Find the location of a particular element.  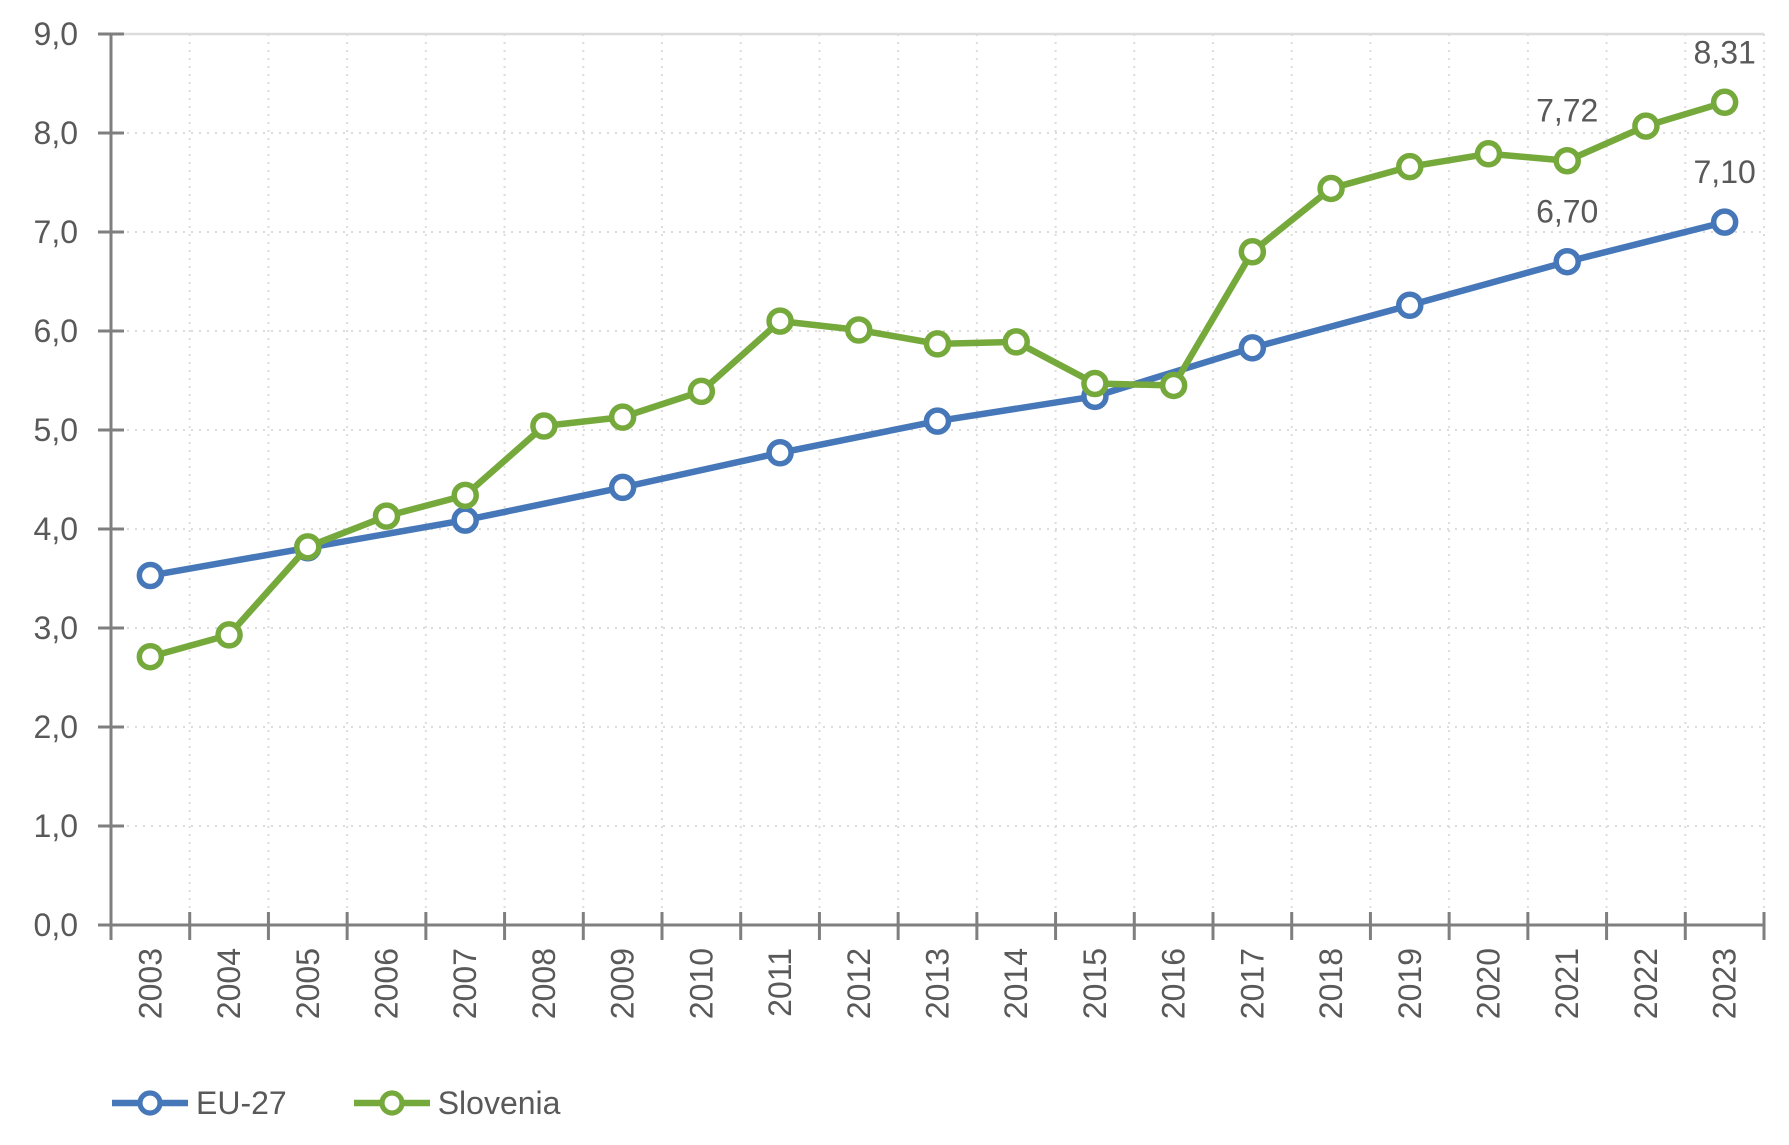

x-tick-label: 2003 is located at coordinates (150, 983).